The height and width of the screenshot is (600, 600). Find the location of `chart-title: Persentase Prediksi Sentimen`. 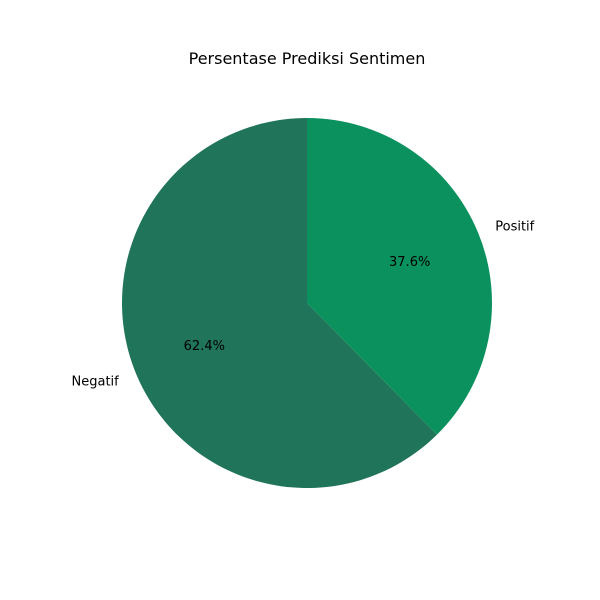

chart-title: Persentase Prediksi Sentimen is located at coordinates (307, 58).